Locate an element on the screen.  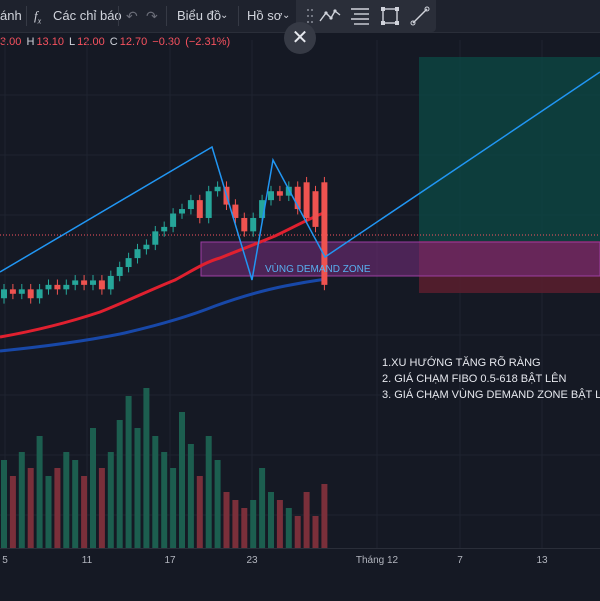
x-tick-label: 13 is located at coordinates (542, 560).